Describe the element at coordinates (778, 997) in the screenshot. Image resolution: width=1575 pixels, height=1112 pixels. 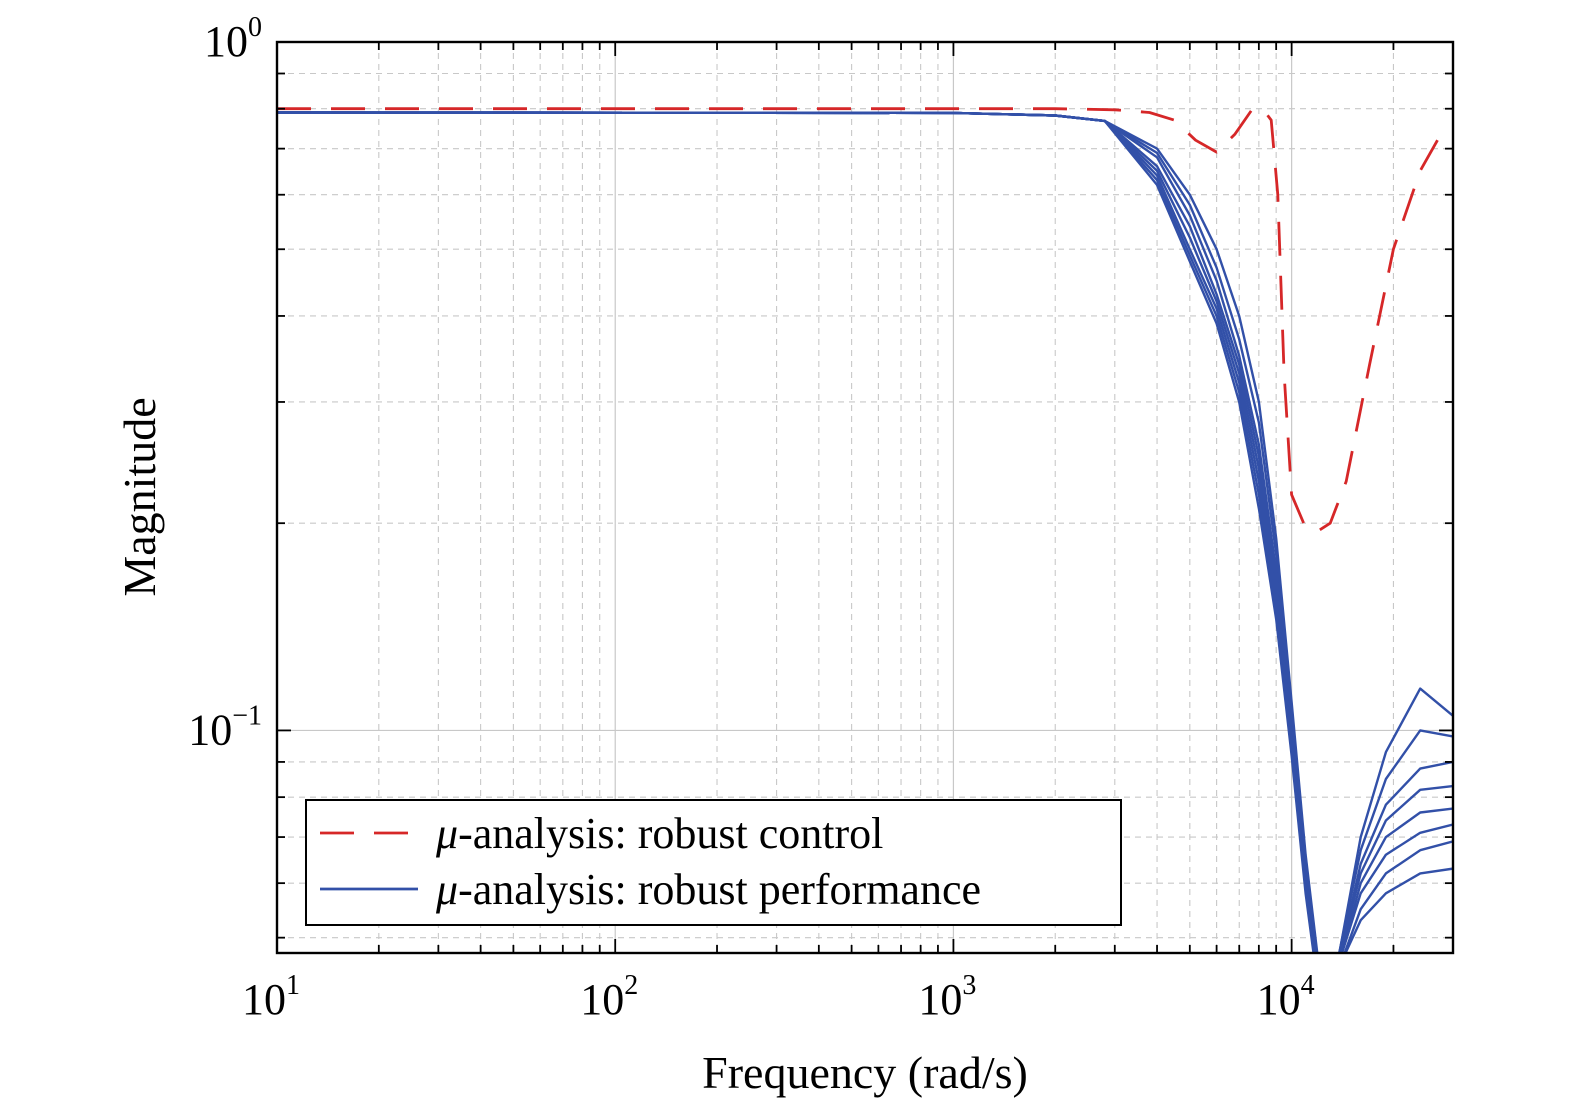
I see `x-tick-labels: 10¹ 10² 10³ 10⁴` at that location.